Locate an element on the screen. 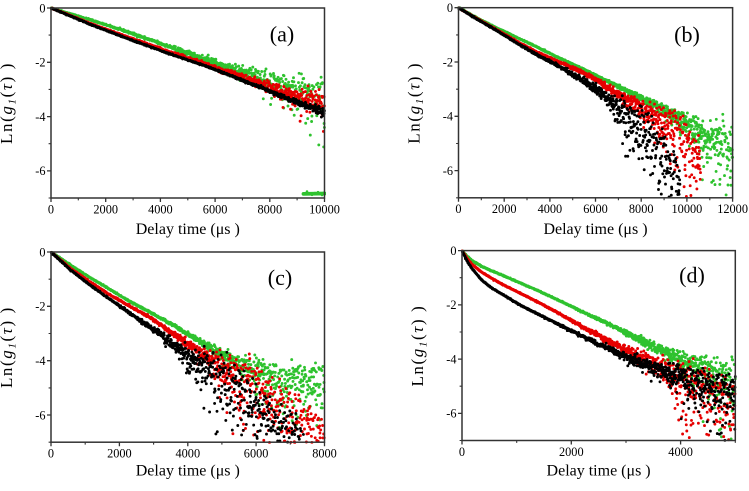 The width and height of the screenshot is (749, 491). svg-text: (a) is located at coordinates (282, 34).